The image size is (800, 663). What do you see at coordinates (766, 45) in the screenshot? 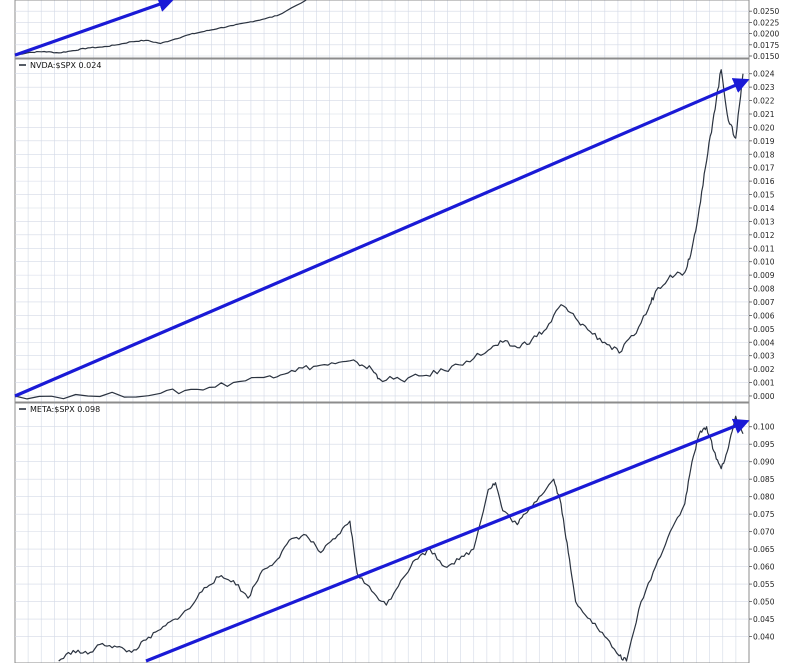
I see `y-tick-label: 0.0175` at bounding box center [766, 45].